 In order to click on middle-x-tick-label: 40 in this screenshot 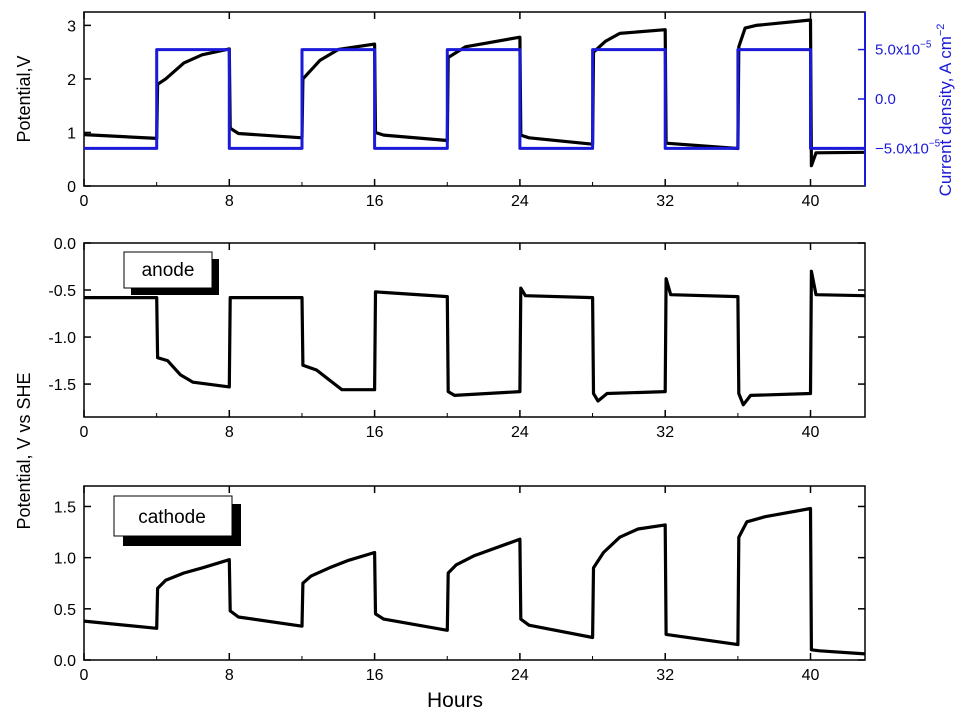, I will do `click(811, 432)`.